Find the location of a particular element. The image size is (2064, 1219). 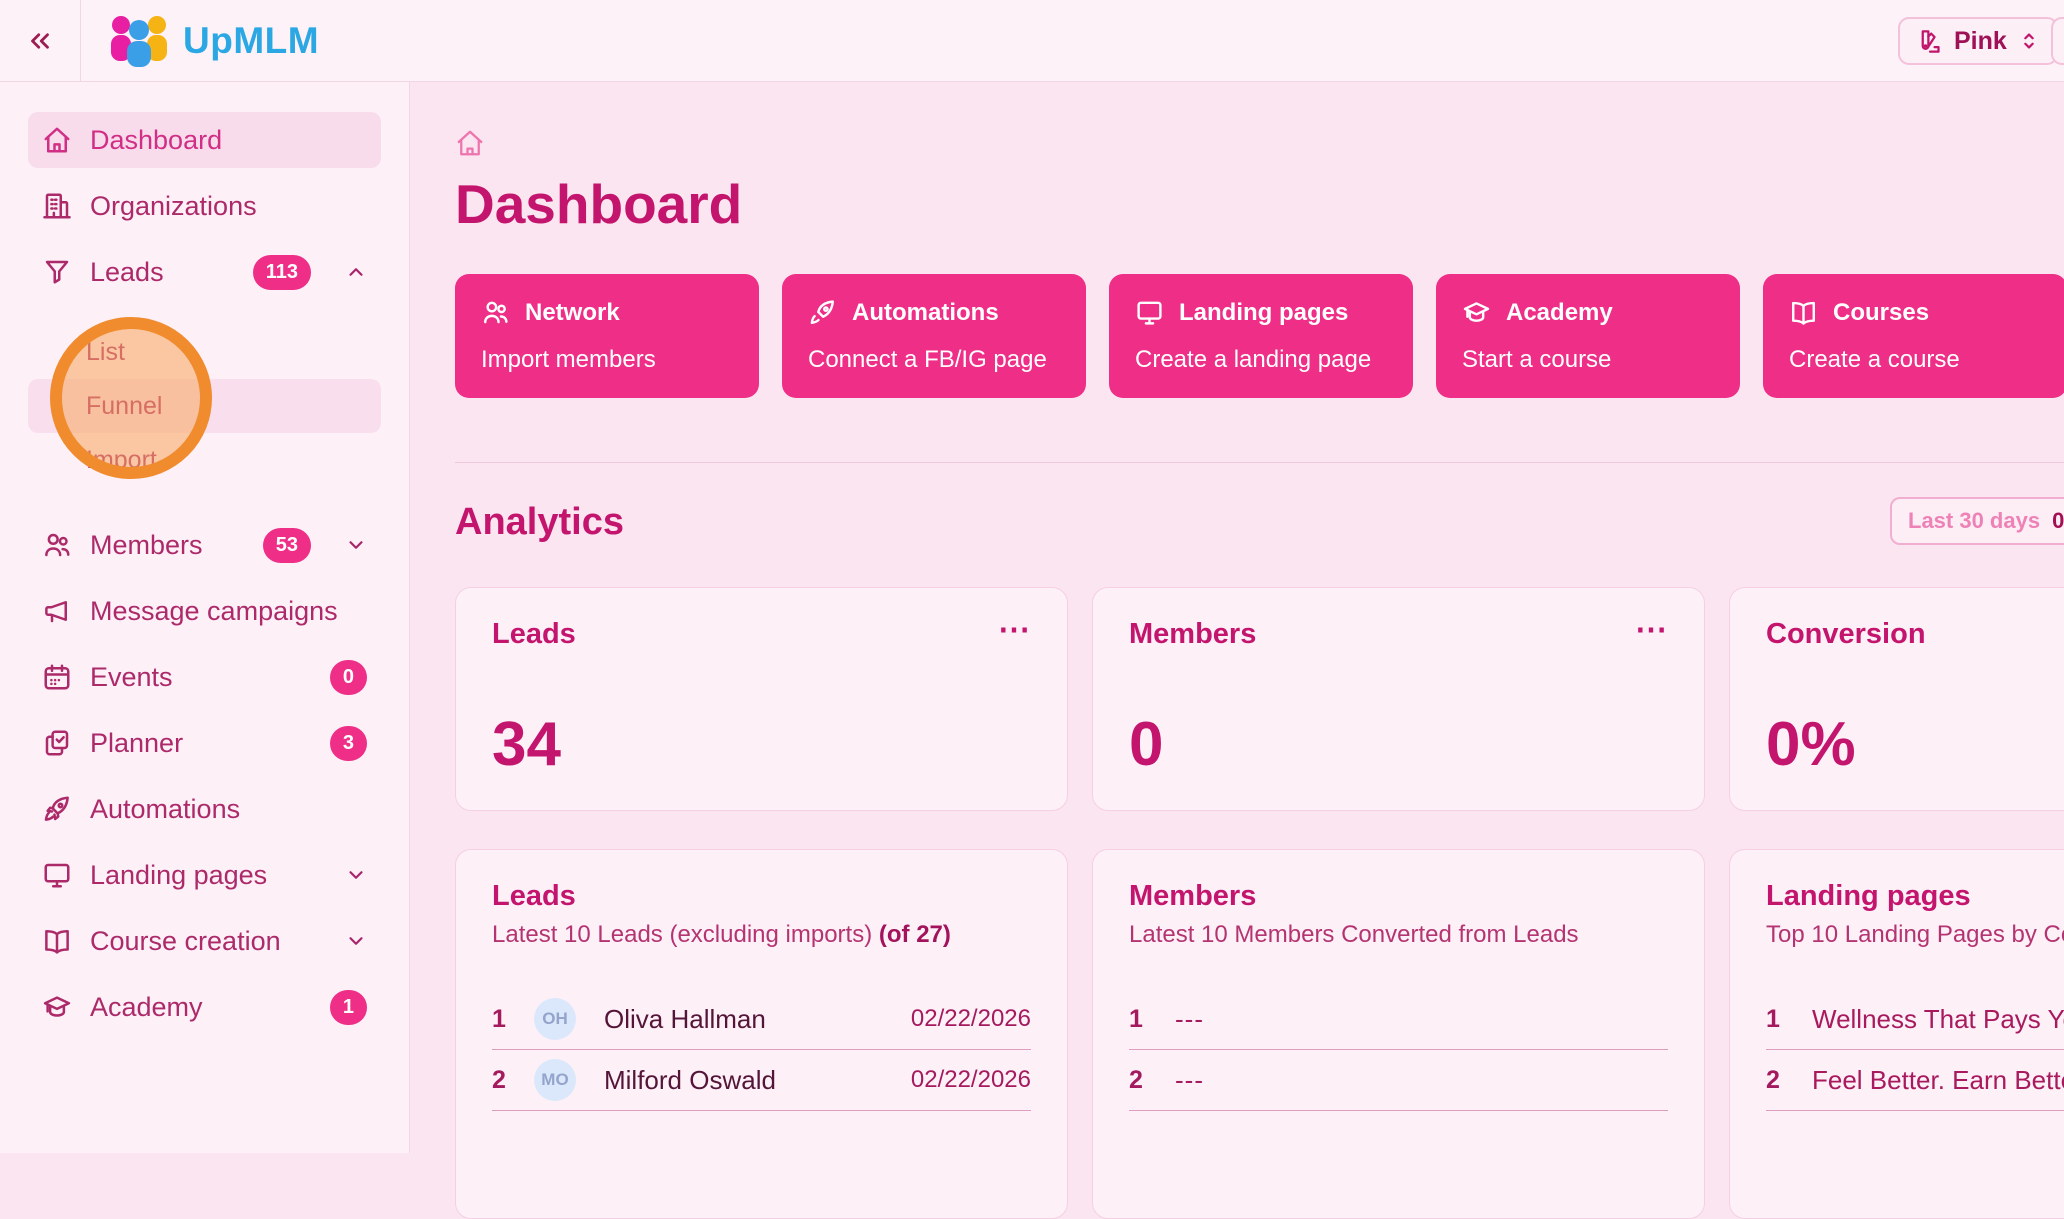

quick-action-title: Network is located at coordinates (572, 312).